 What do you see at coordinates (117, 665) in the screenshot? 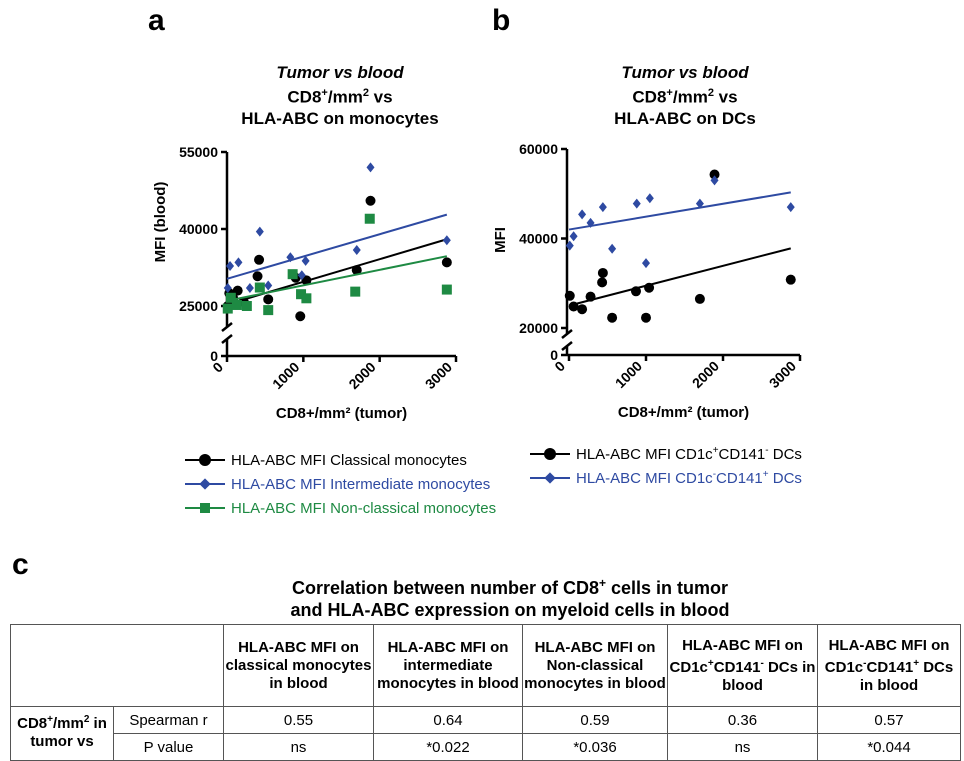
I see `table-corner-cell` at bounding box center [117, 665].